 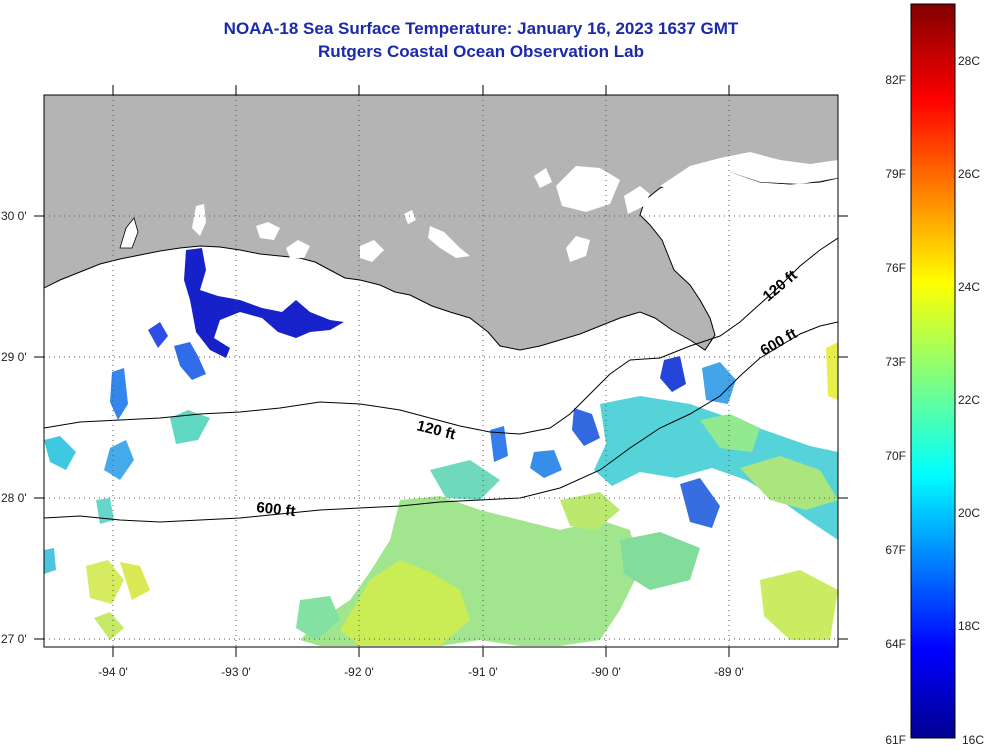 I want to click on lon-label: -89 0', so click(x=729, y=672).